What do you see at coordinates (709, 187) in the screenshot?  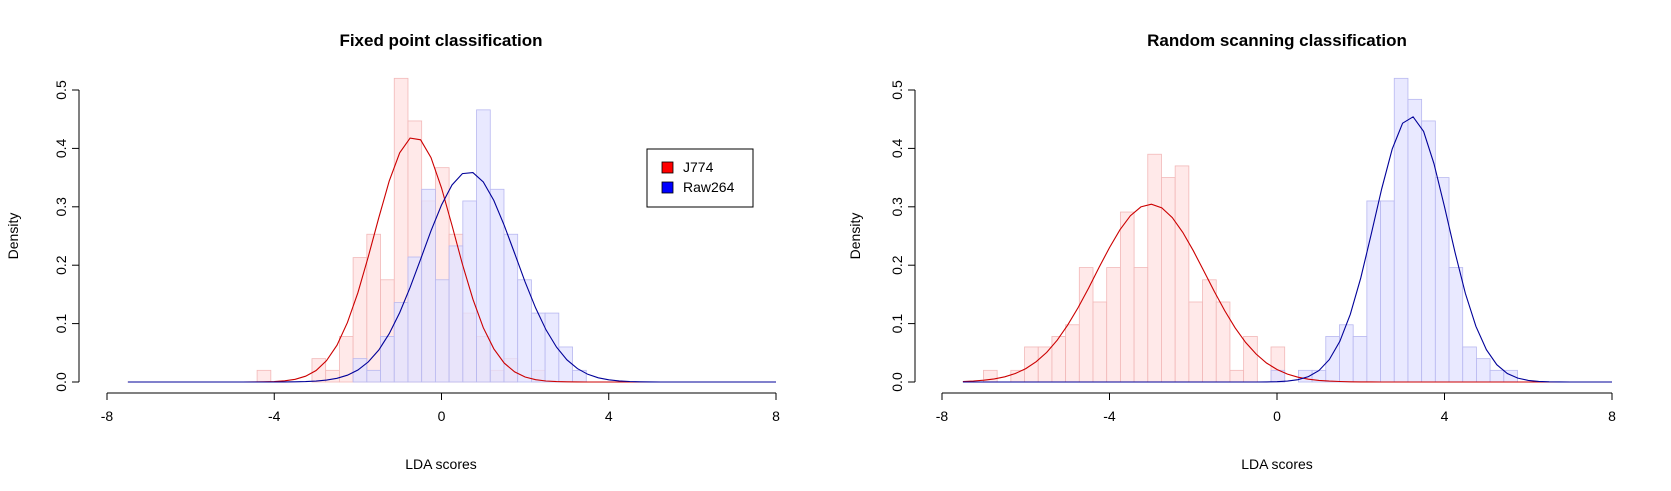 I see `legend-label-raw264: Raw264` at bounding box center [709, 187].